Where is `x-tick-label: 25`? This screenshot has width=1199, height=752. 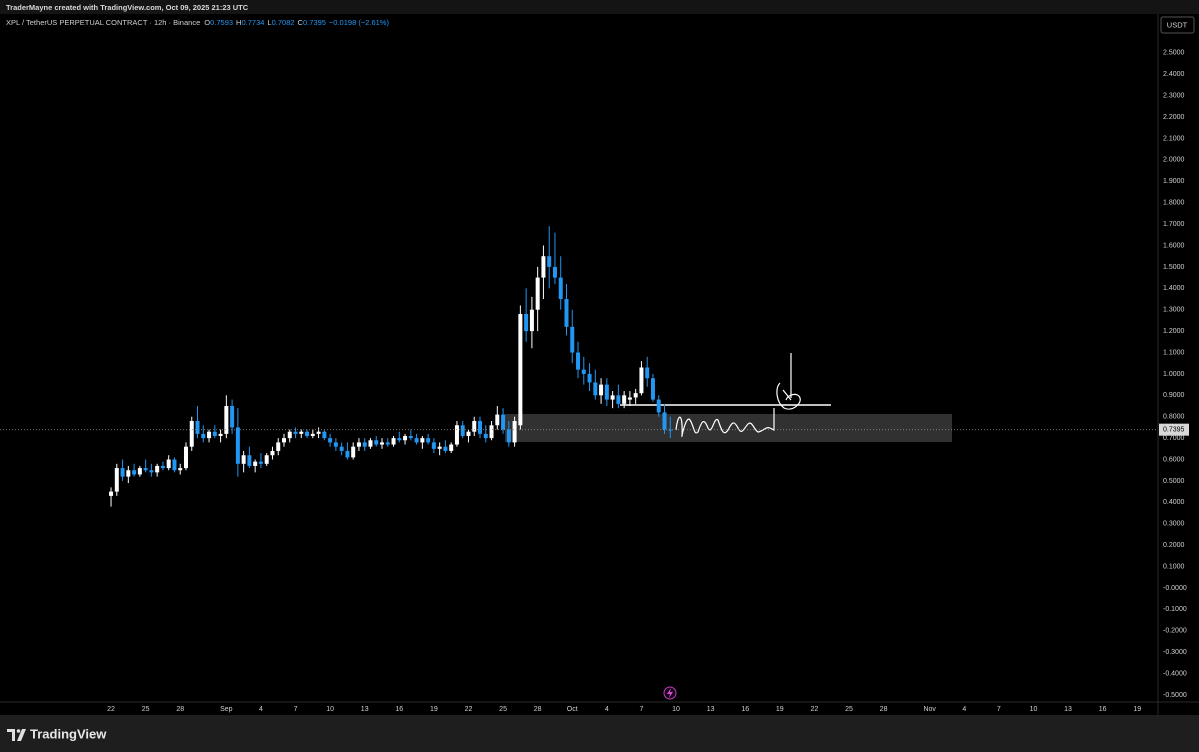
x-tick-label: 25 is located at coordinates (146, 709).